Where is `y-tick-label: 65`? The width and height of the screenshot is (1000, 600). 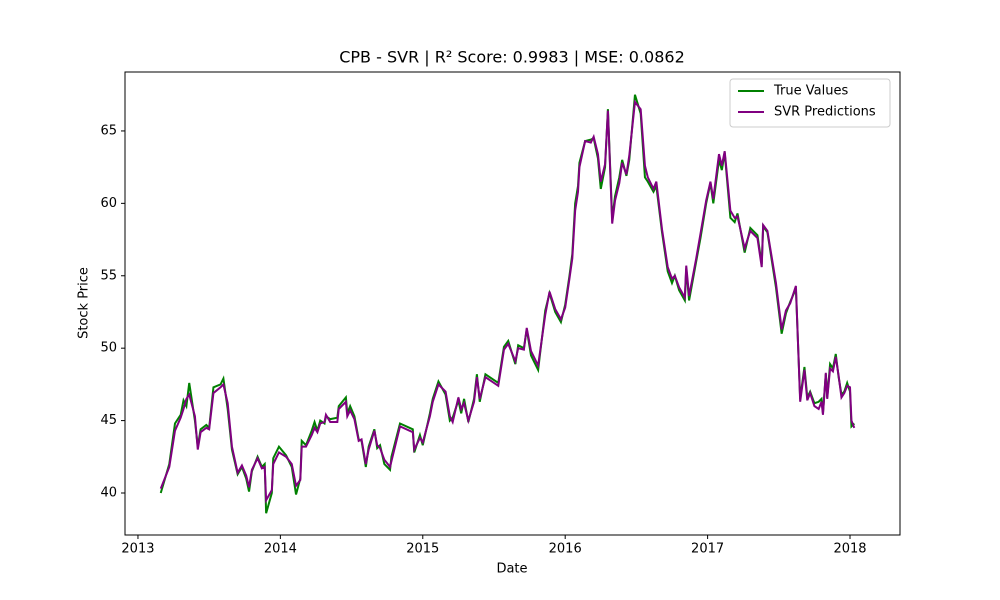
y-tick-label: 65 is located at coordinates (108, 130).